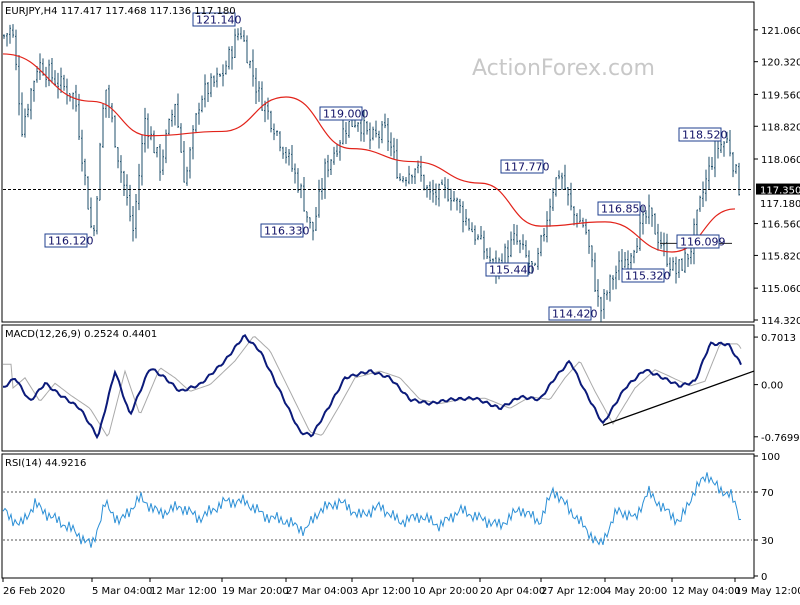 The height and width of the screenshot is (605, 800). What do you see at coordinates (45, 463) in the screenshot?
I see `rsi-title: RSI(14) 44.9216` at bounding box center [45, 463].